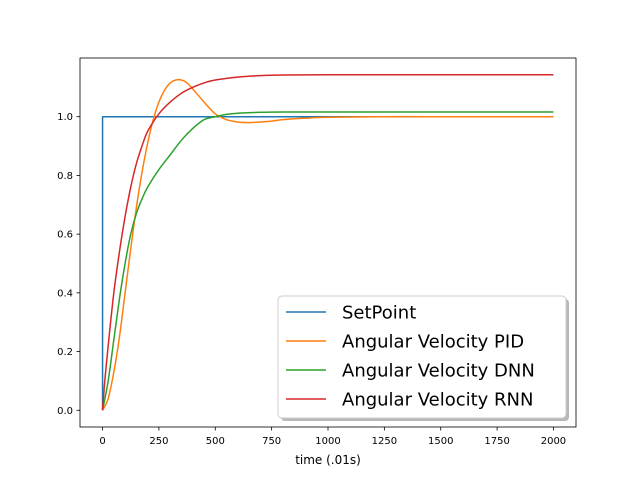 The image size is (640, 484). Describe the element at coordinates (65, 176) in the screenshot. I see `y-tick-label: 0.8` at that location.